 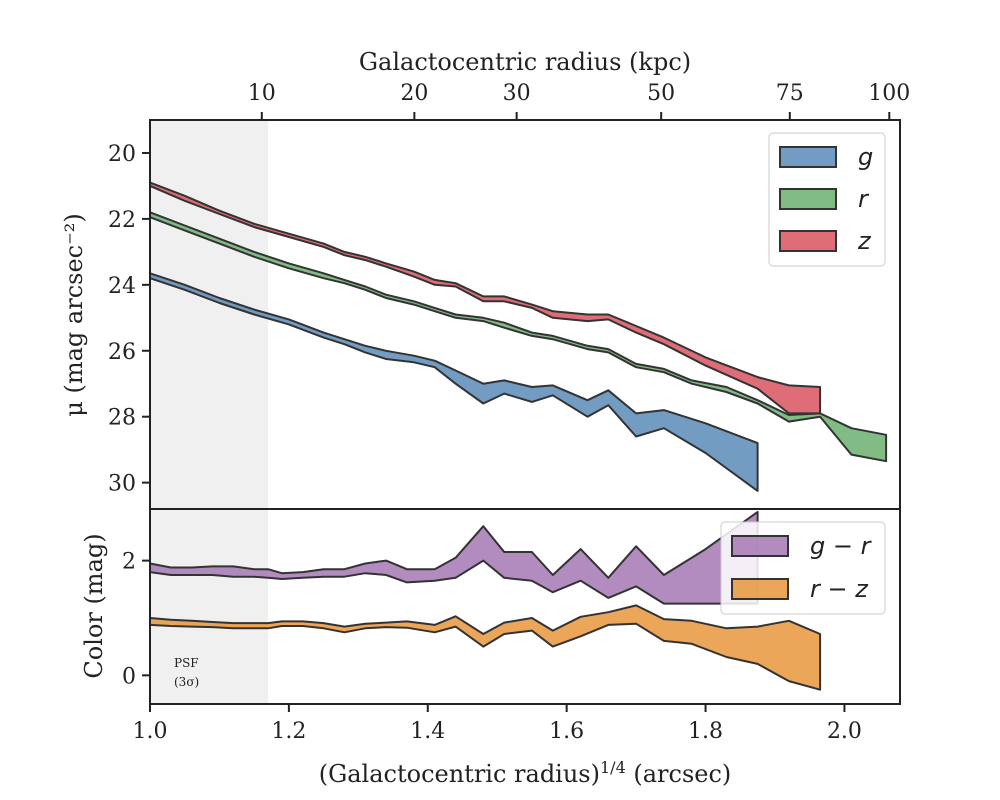 I want to click on top-ytick-label: 28, so click(x=122, y=418).